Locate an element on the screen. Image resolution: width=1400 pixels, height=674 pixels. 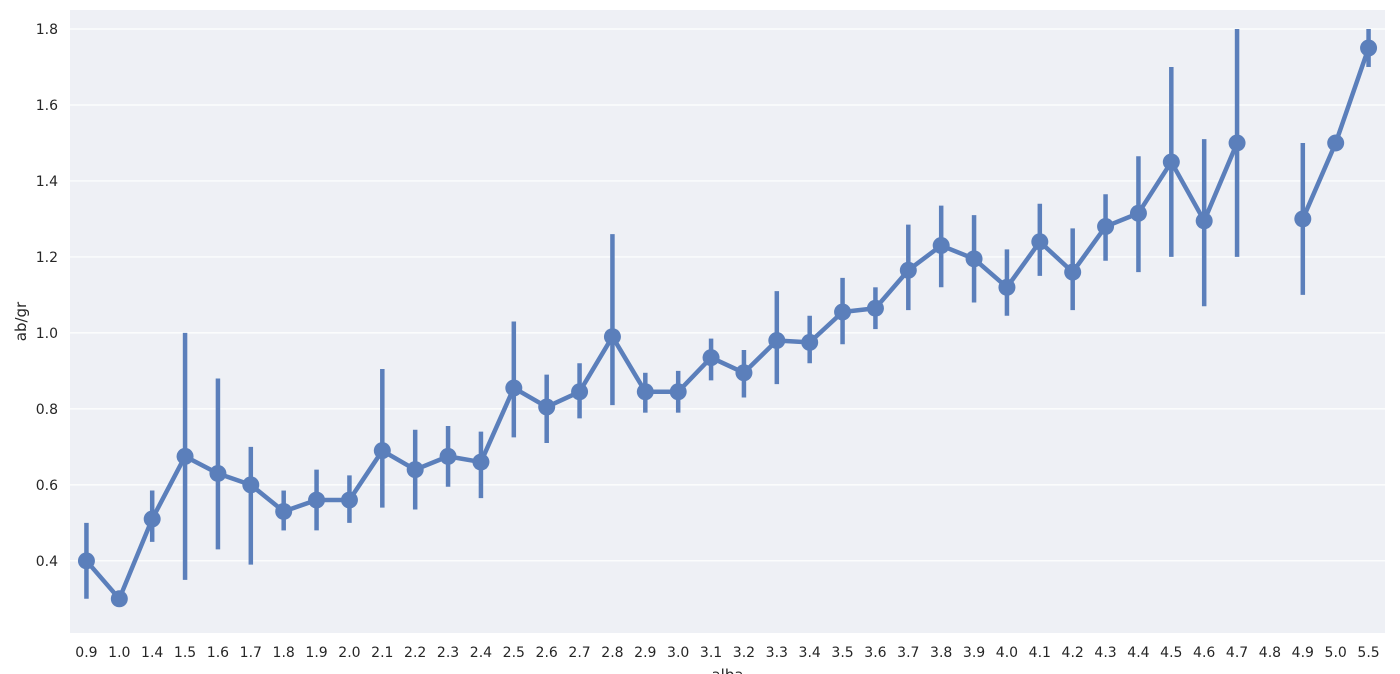
x-tick-label: 4.3 is located at coordinates (1105, 653).